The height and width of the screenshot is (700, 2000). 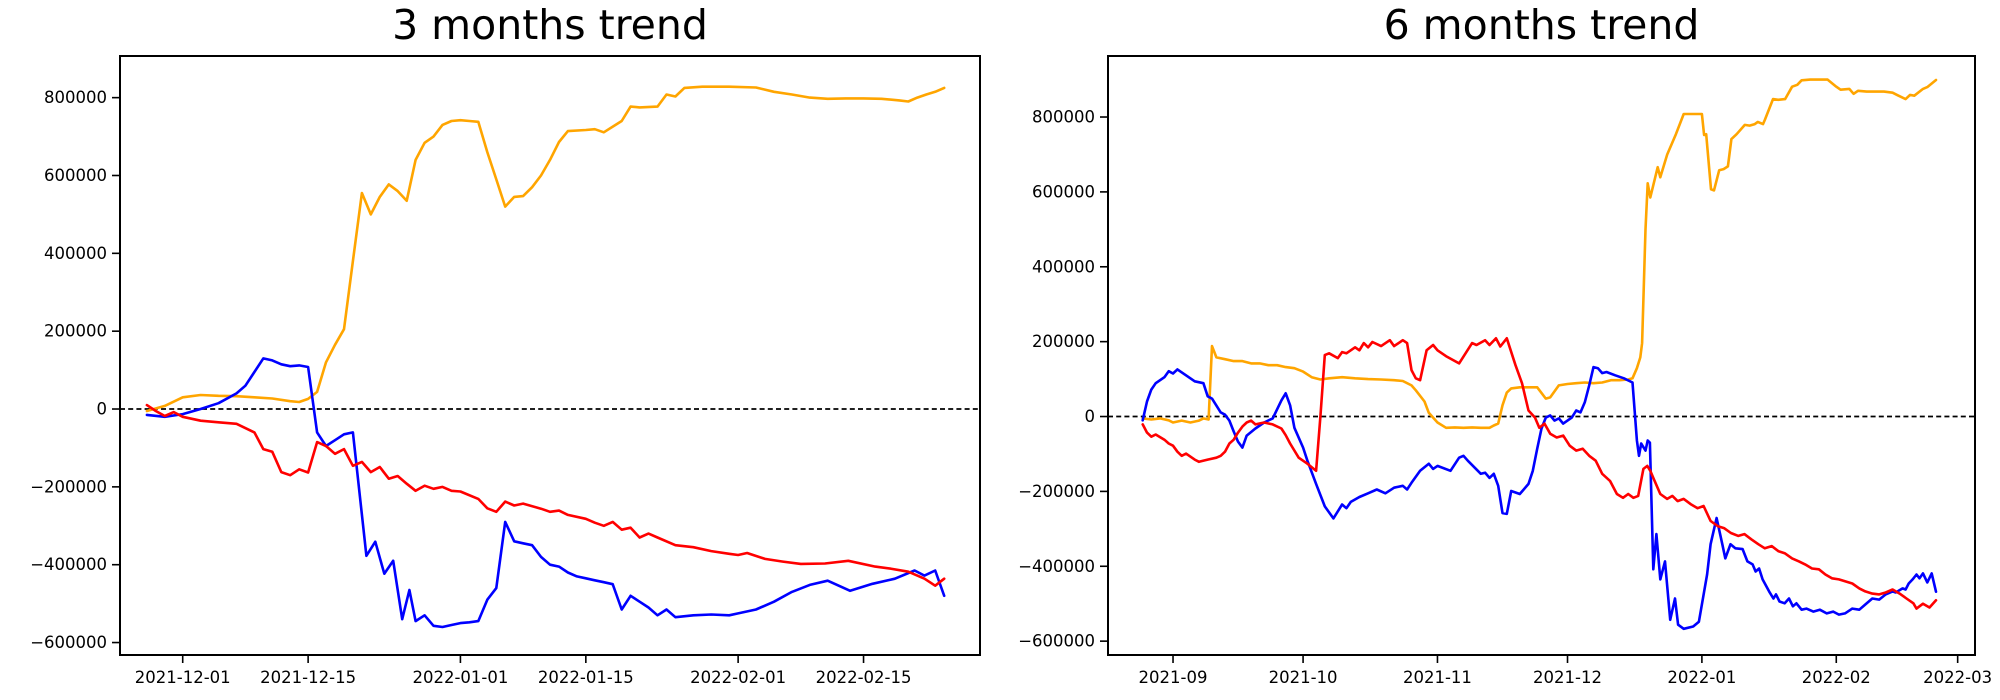 I want to click on x-tick-label: 2022-01-01, so click(x=460, y=677).